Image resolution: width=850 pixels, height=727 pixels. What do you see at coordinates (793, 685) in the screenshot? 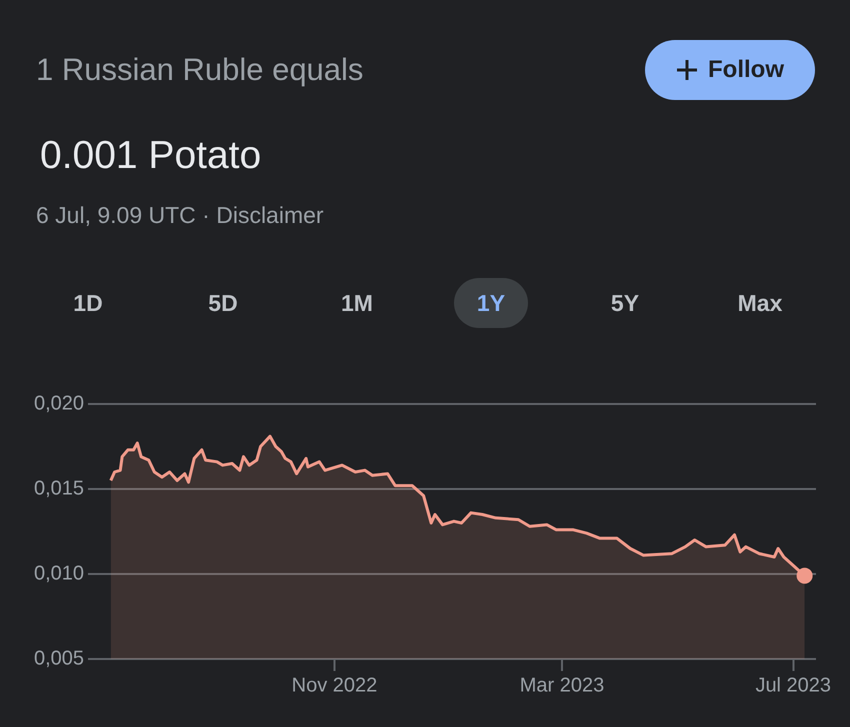
I see `x-tick-label: Jul 2023` at bounding box center [793, 685].